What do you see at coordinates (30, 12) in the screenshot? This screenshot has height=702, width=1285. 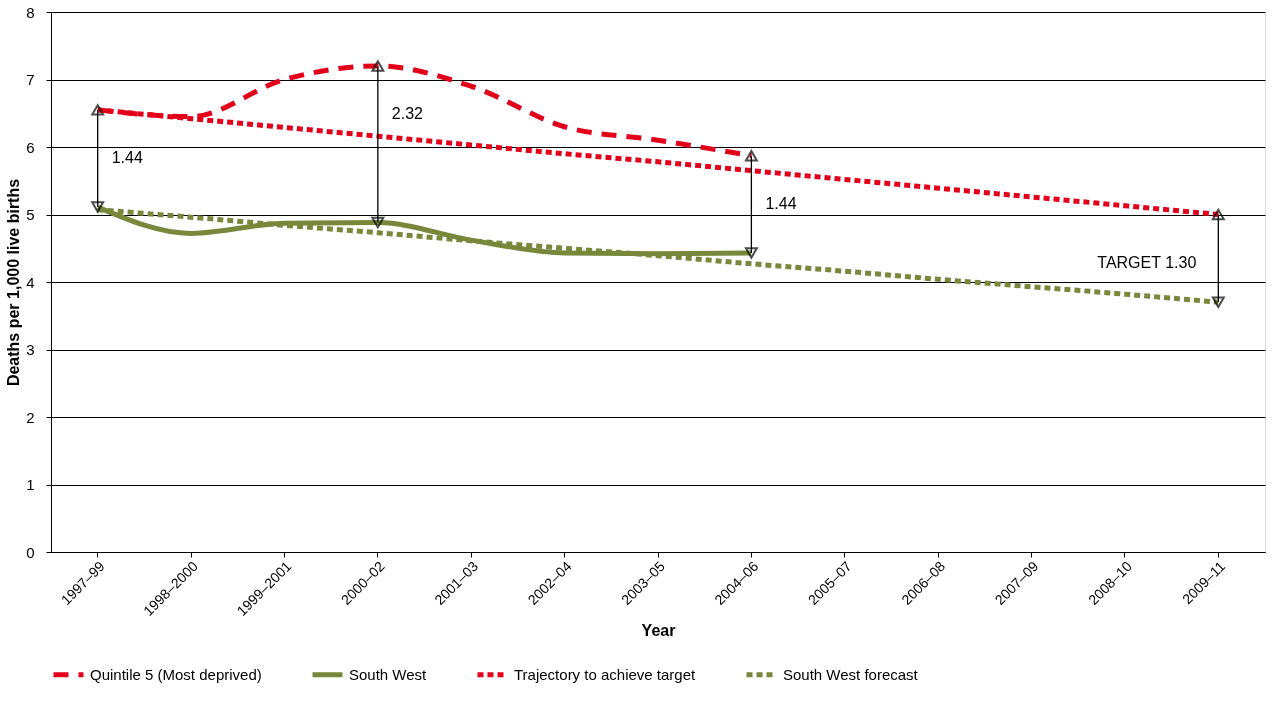 I see `y-tick-label: 8` at bounding box center [30, 12].